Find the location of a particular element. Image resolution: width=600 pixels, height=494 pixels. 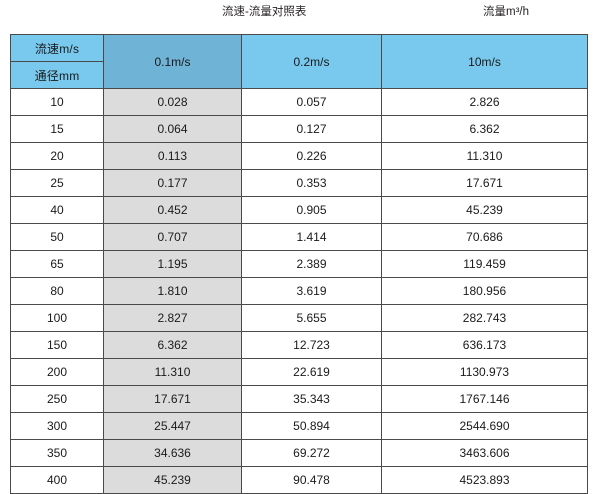

cell-flow-0.2ms: 5.655 is located at coordinates (311, 318).